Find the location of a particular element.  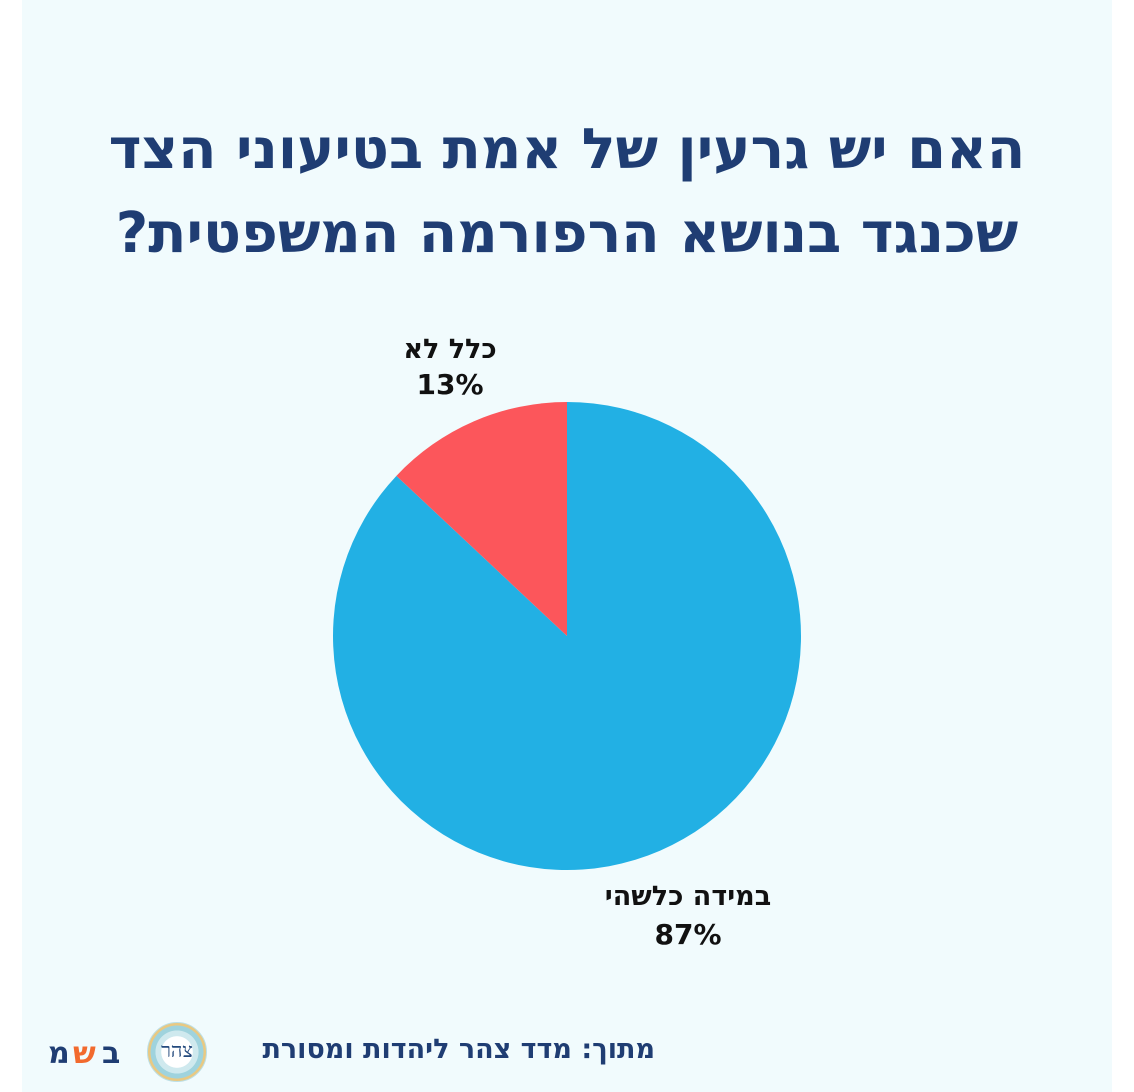

tzohar-logo-text: צהר is located at coordinates (177, 1050).